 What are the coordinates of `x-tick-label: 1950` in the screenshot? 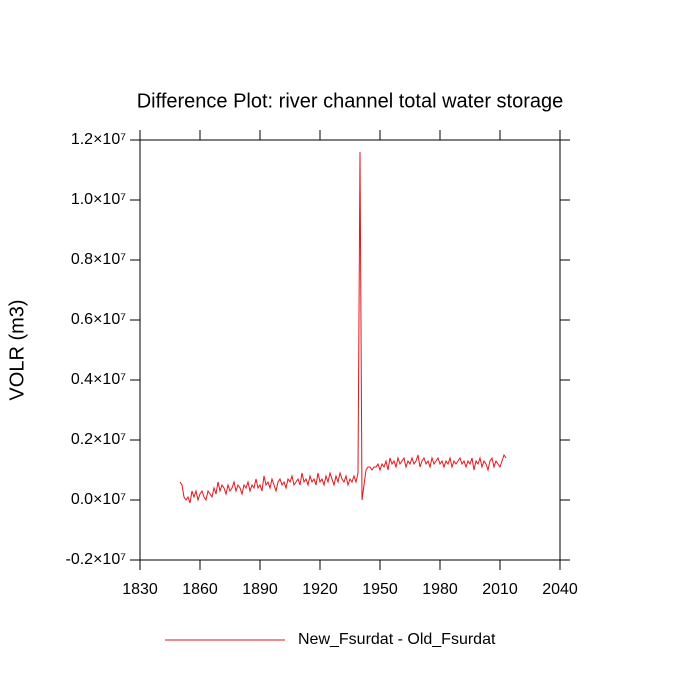 It's located at (380, 589).